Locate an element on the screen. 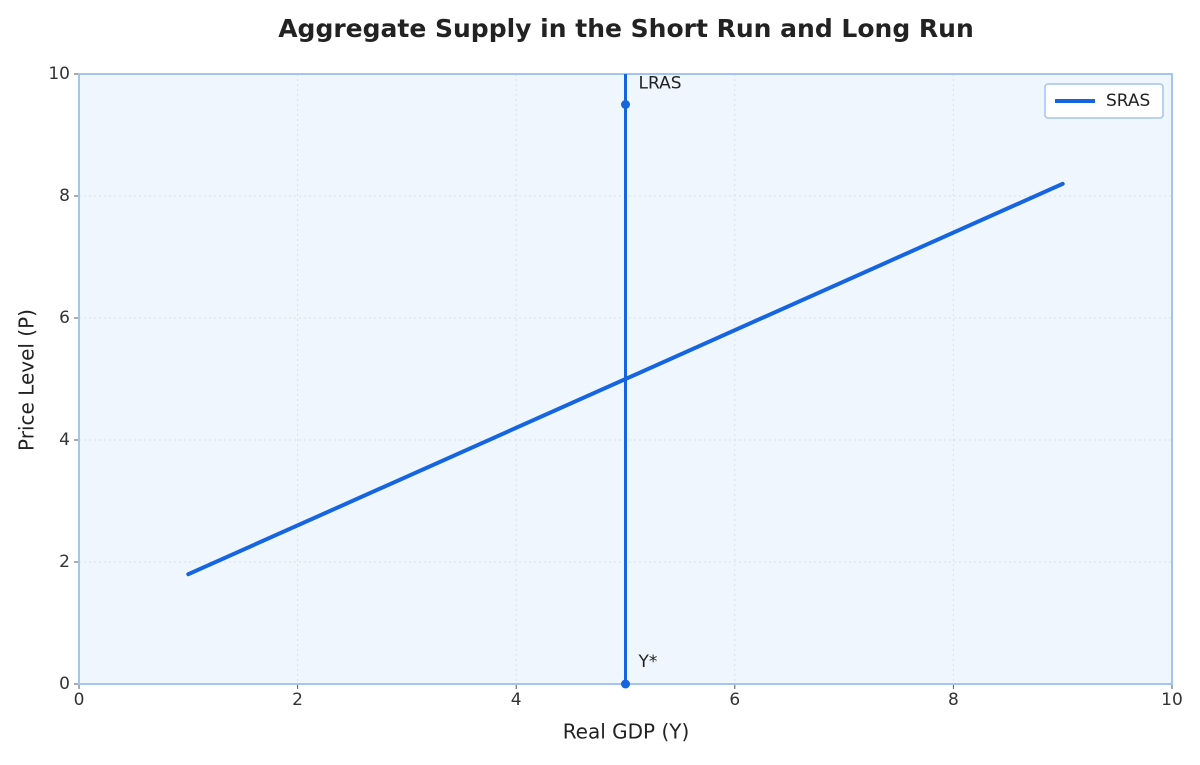 The height and width of the screenshot is (765, 1200). y-tick-label: 4 is located at coordinates (64, 440).